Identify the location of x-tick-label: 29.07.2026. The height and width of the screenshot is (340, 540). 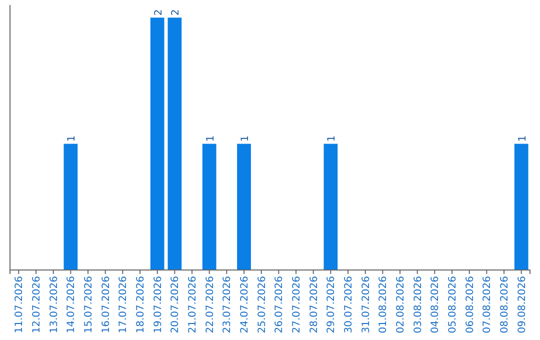
(332, 305).